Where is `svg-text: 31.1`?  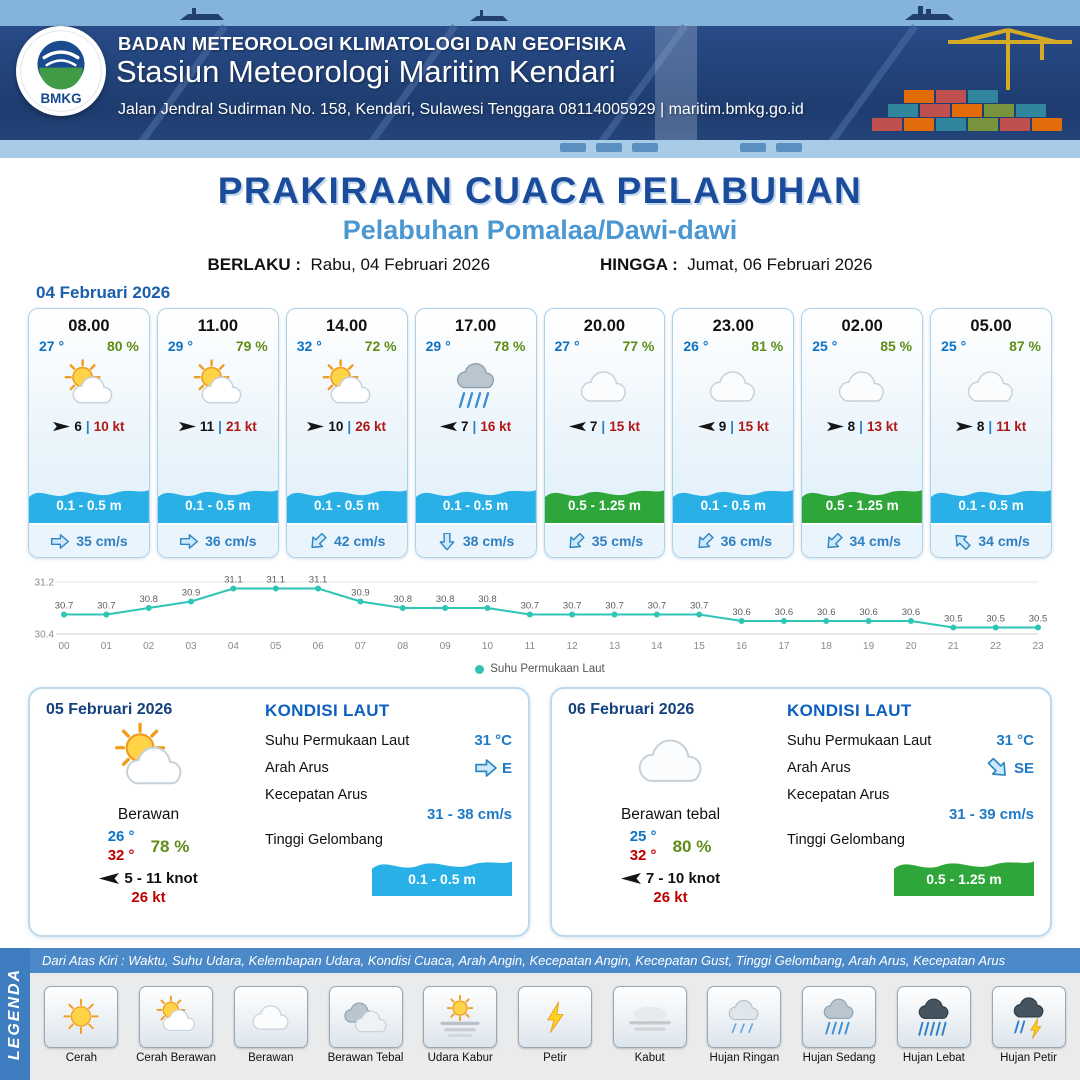
svg-text: 31.1 is located at coordinates (318, 580).